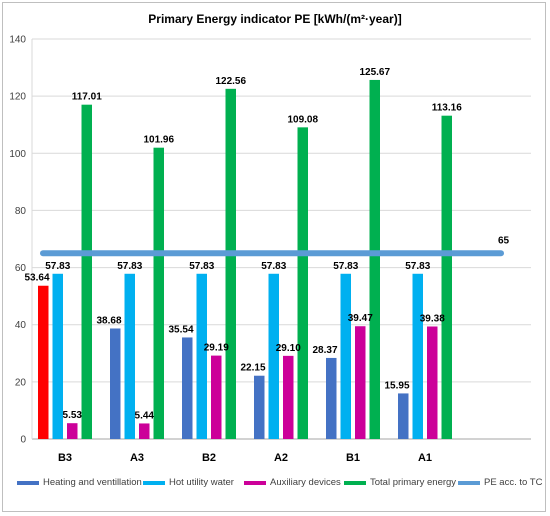 The image size is (550, 516). I want to click on data-label: 5.53, so click(73, 415).